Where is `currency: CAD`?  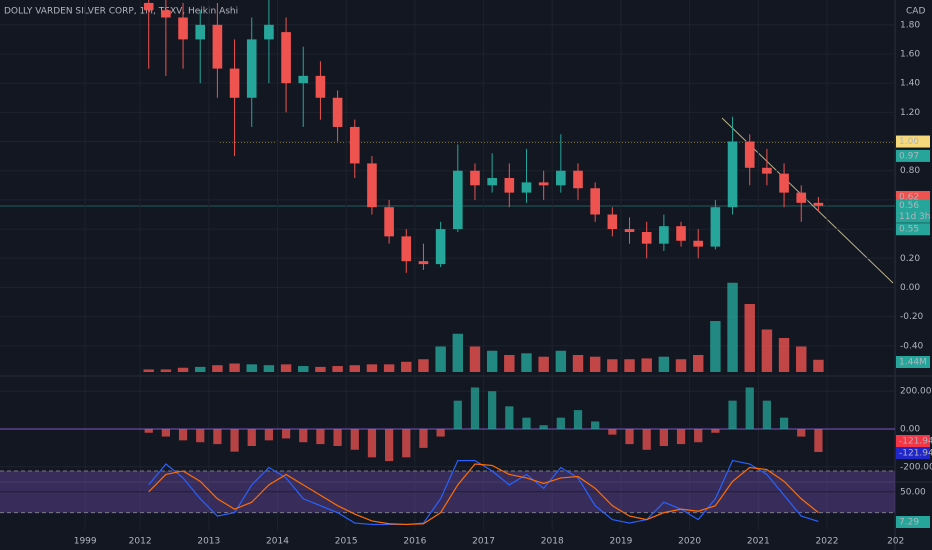
currency: CAD is located at coordinates (915, 12).